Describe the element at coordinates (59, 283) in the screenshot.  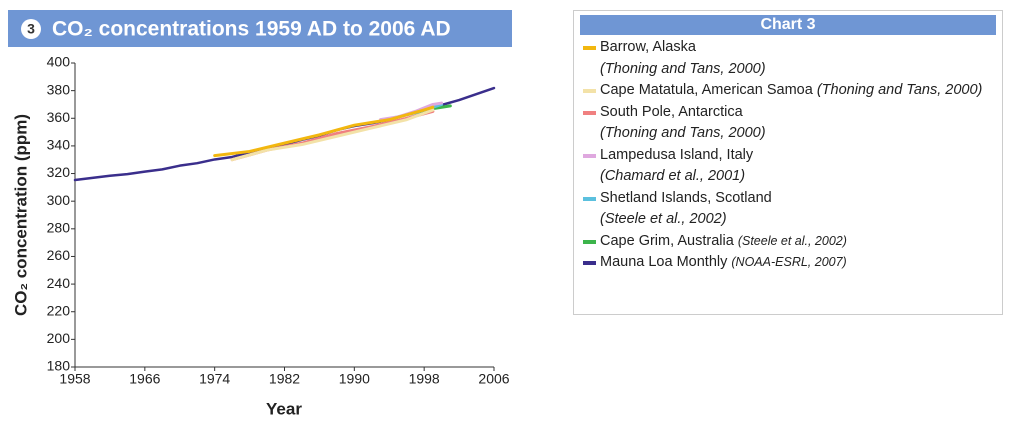
I see `y-tick-label: 240` at that location.